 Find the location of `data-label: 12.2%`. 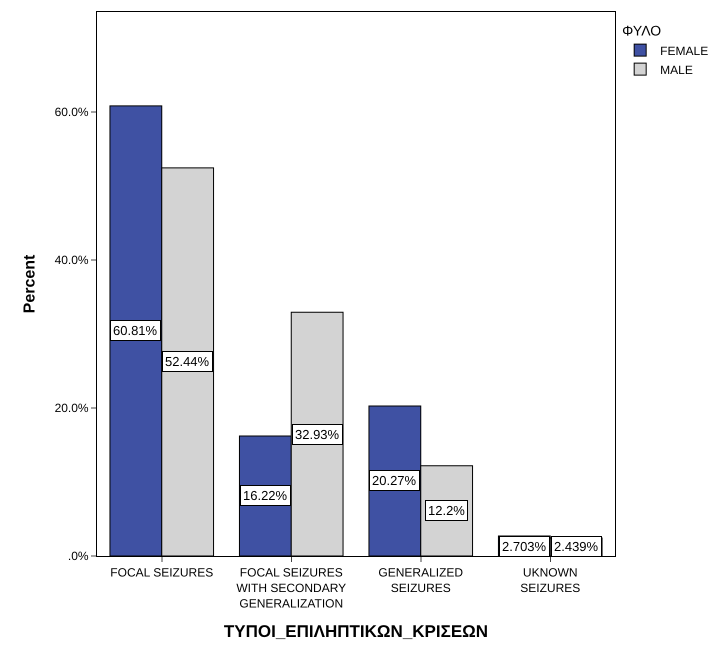

data-label: 12.2% is located at coordinates (447, 510).